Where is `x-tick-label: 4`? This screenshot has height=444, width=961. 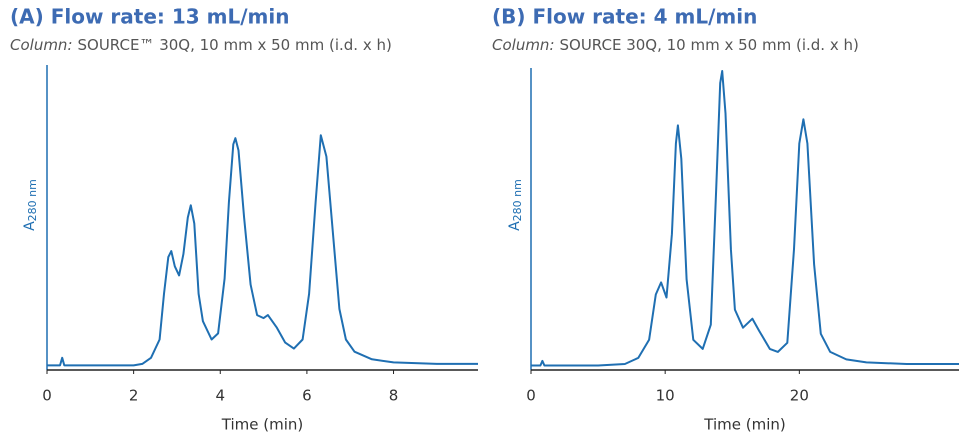
x-tick-label: 4 is located at coordinates (220, 396).